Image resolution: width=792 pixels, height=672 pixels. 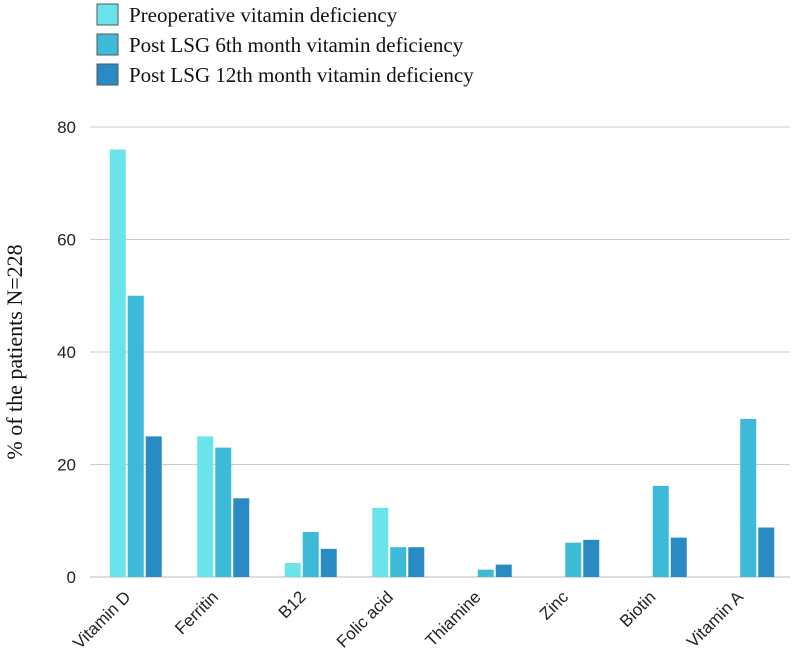 I want to click on x-tick-label: Vitamin A, so click(x=715, y=619).